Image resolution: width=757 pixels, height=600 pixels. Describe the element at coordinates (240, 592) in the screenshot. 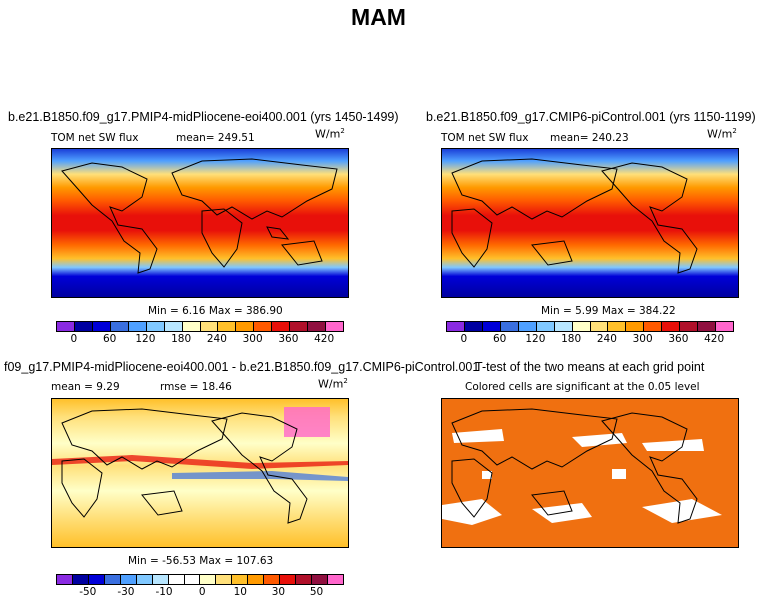

I see `colorbar-tick-label: 10` at that location.